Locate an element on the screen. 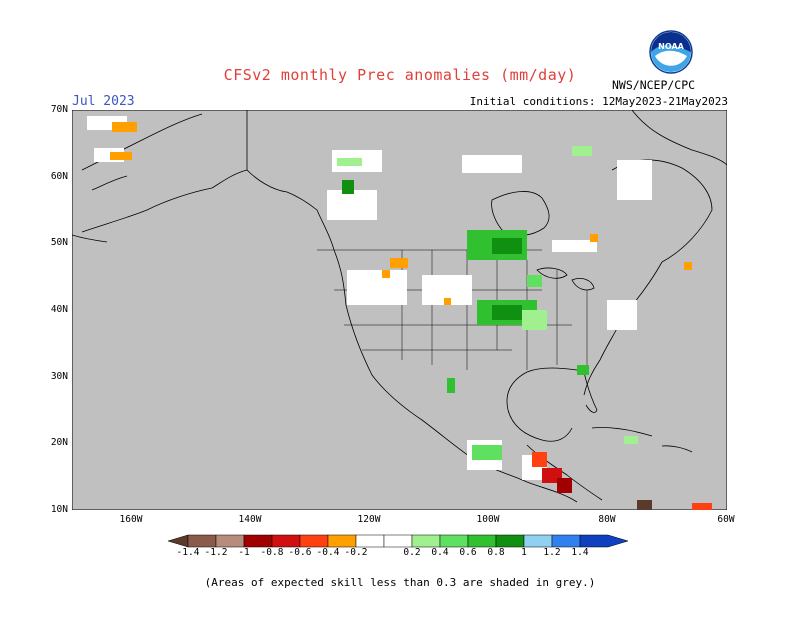 This screenshot has height=618, width=800. lat-label: 10N is located at coordinates (59, 509).